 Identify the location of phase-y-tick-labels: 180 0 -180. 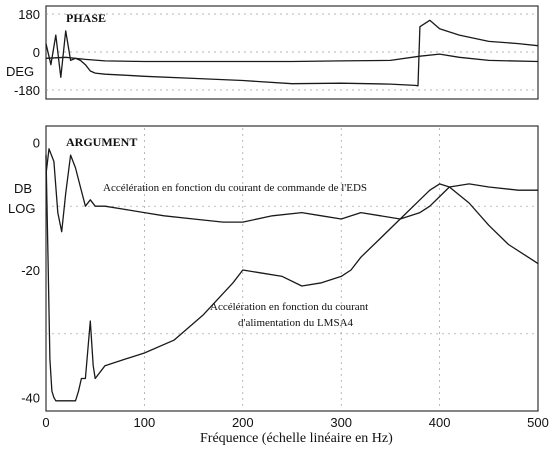
(27, 52).